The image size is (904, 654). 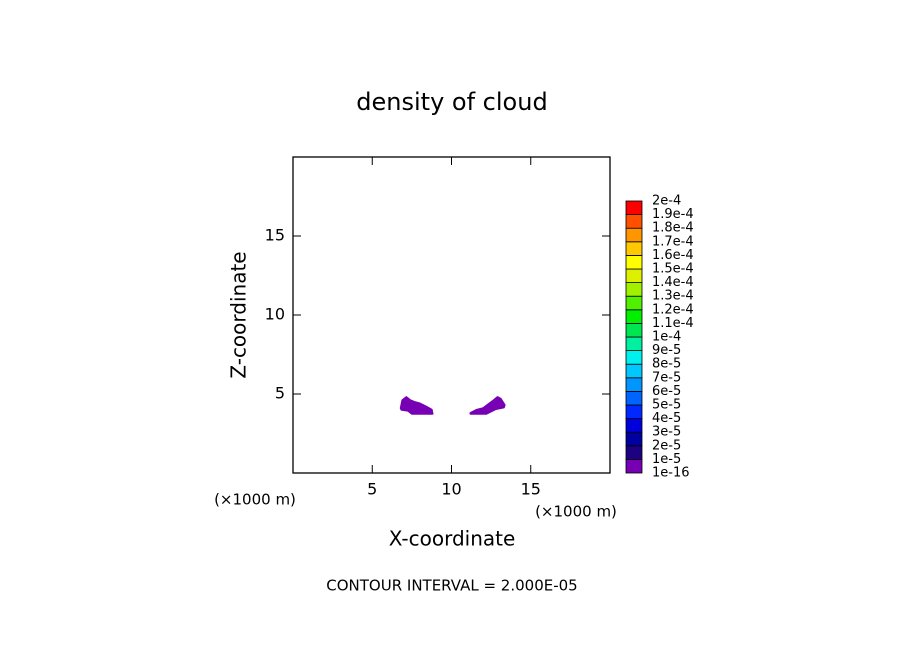 What do you see at coordinates (275, 314) in the screenshot?
I see `y-tick-label: 10` at bounding box center [275, 314].